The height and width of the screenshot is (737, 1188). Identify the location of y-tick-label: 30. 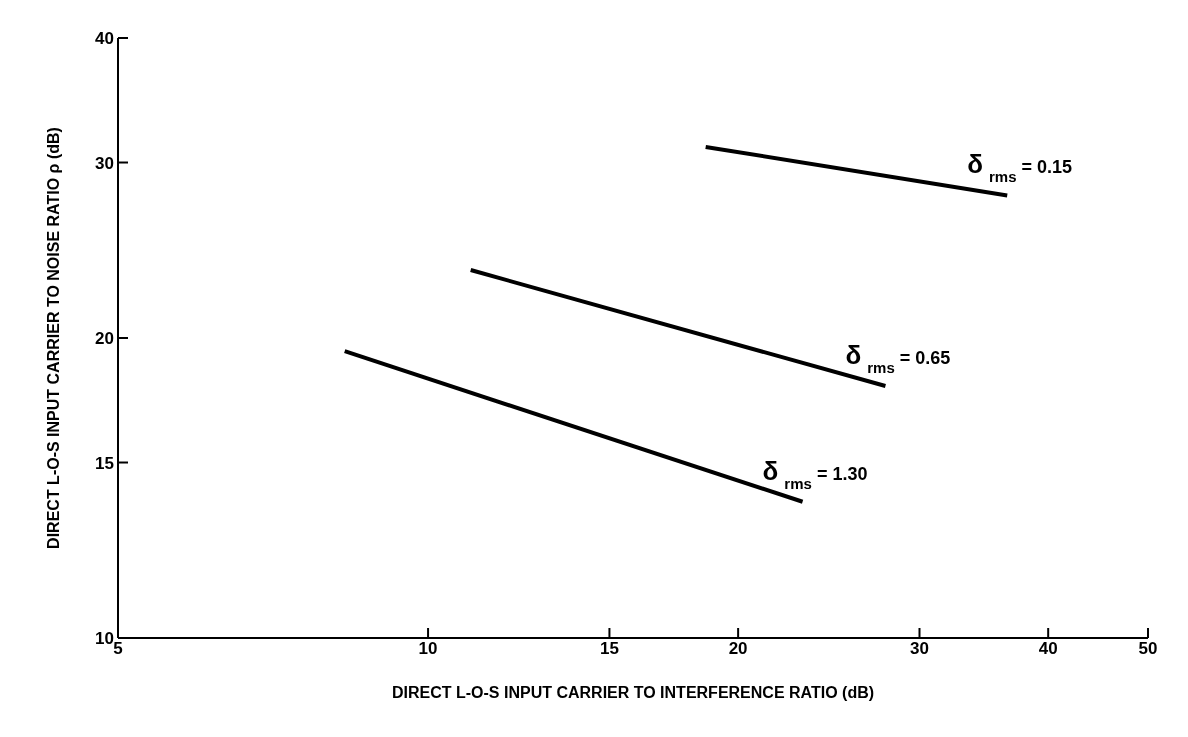
(104, 163).